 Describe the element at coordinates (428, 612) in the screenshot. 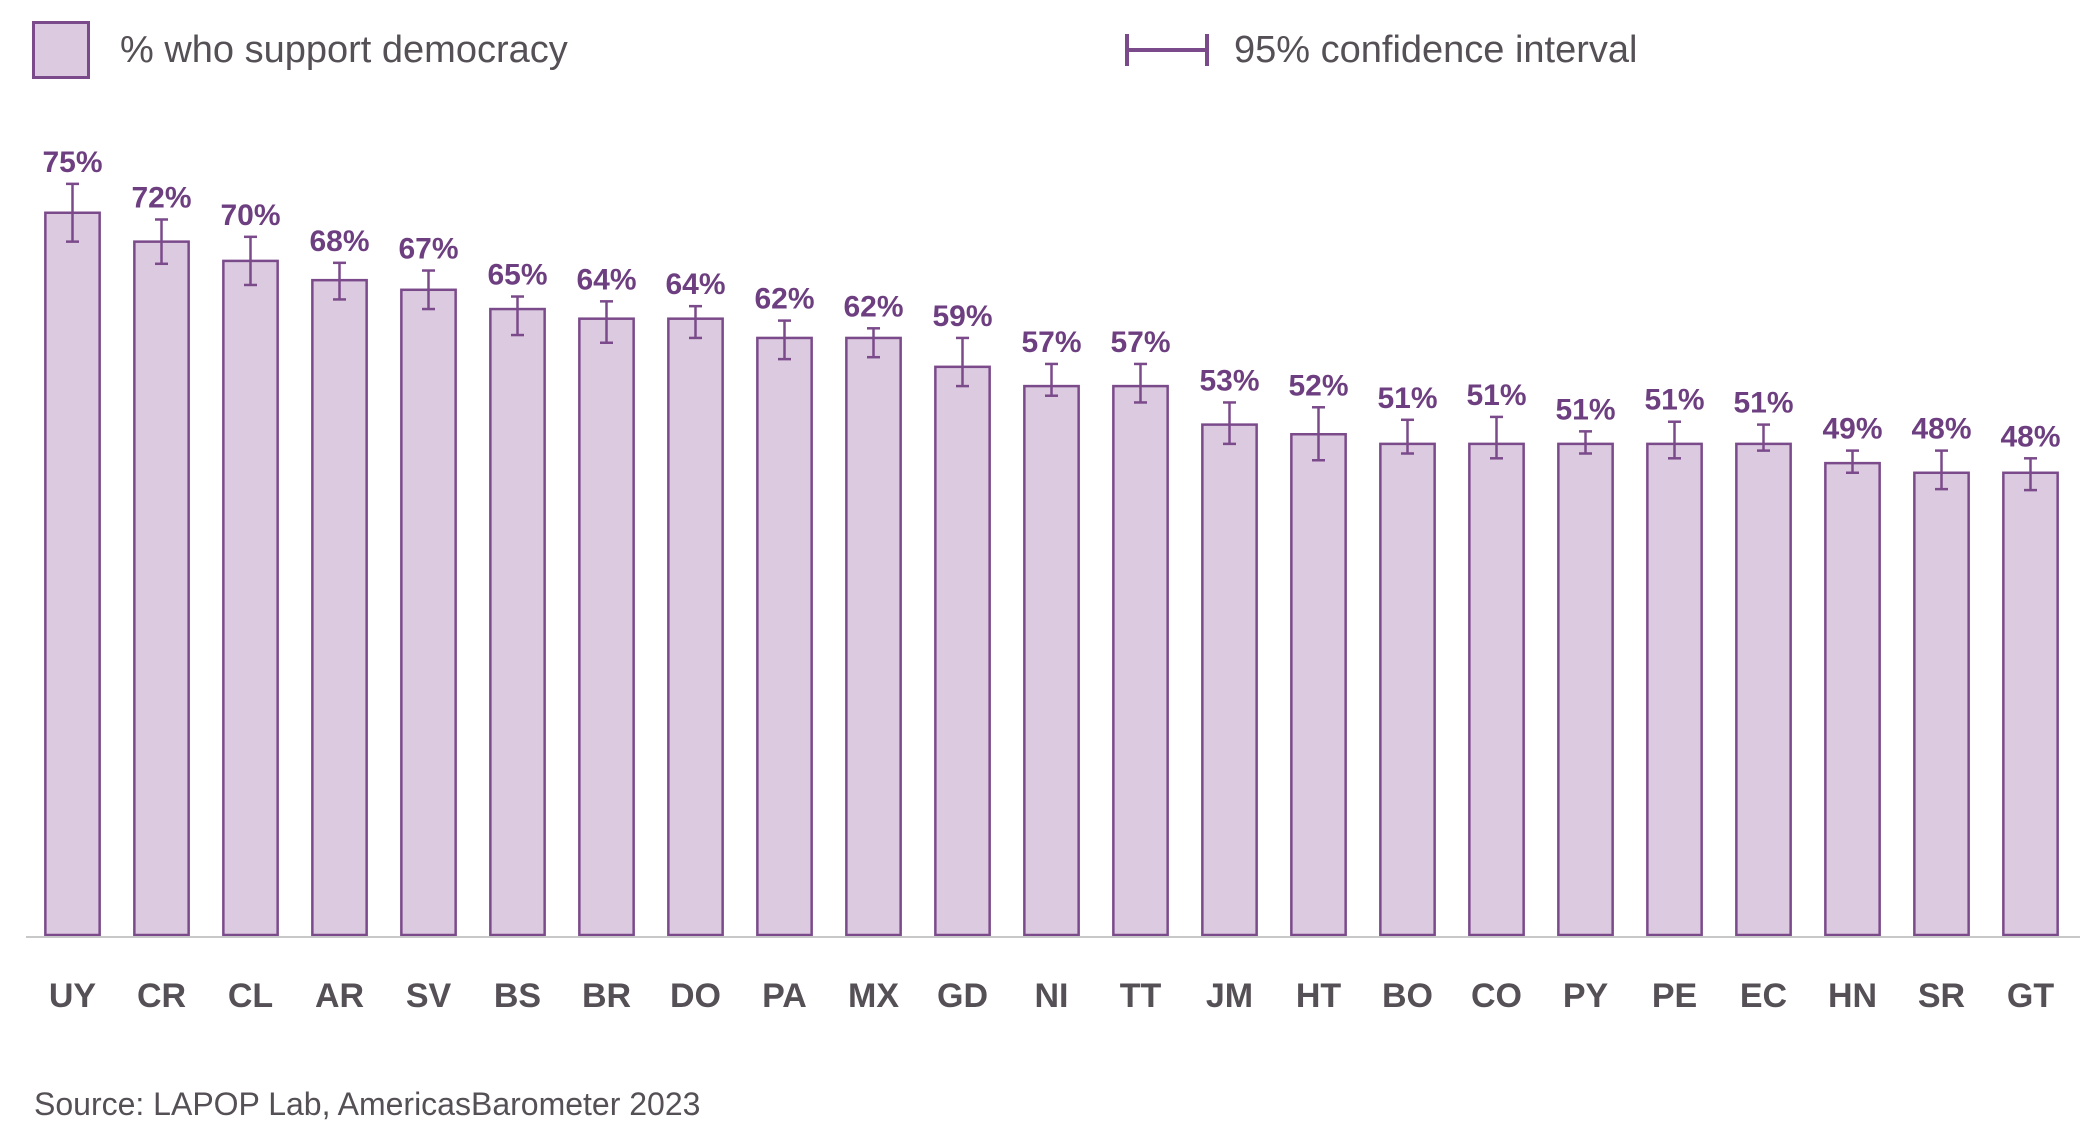

I see `bar-sv` at that location.